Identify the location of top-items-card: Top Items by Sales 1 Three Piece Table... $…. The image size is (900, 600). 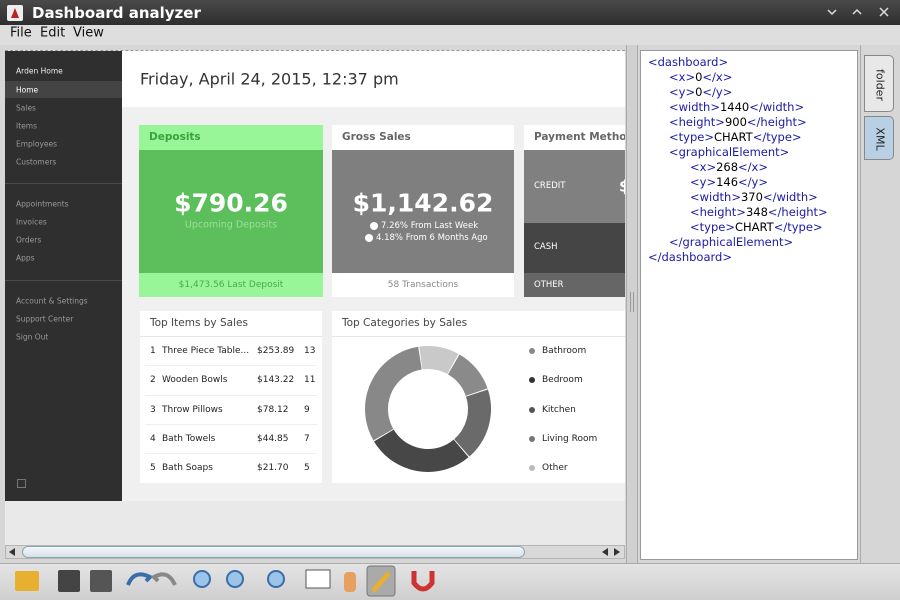
(231, 397).